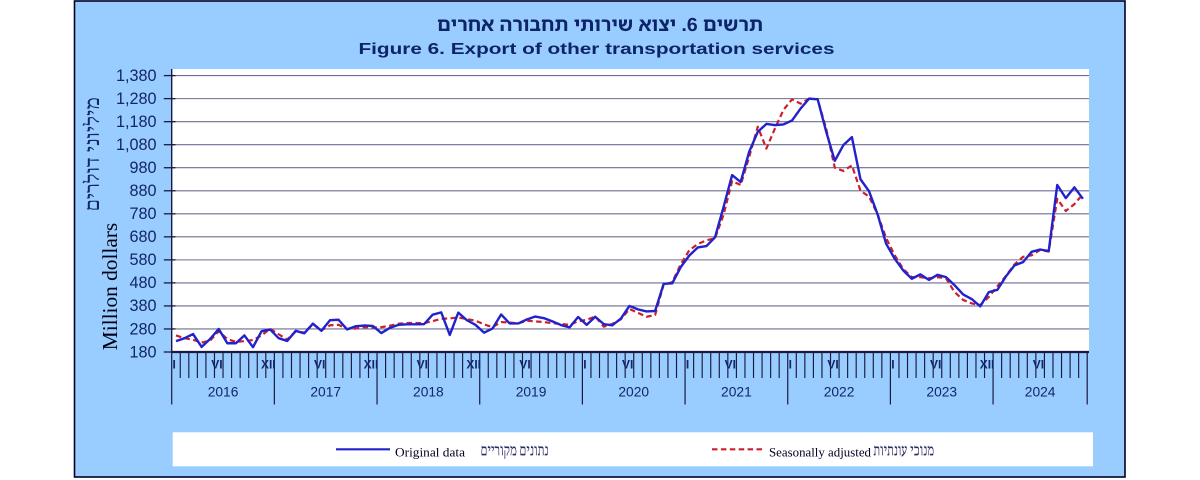 The width and height of the screenshot is (1200, 480). I want to click on svg-text: 2019, so click(531, 392).